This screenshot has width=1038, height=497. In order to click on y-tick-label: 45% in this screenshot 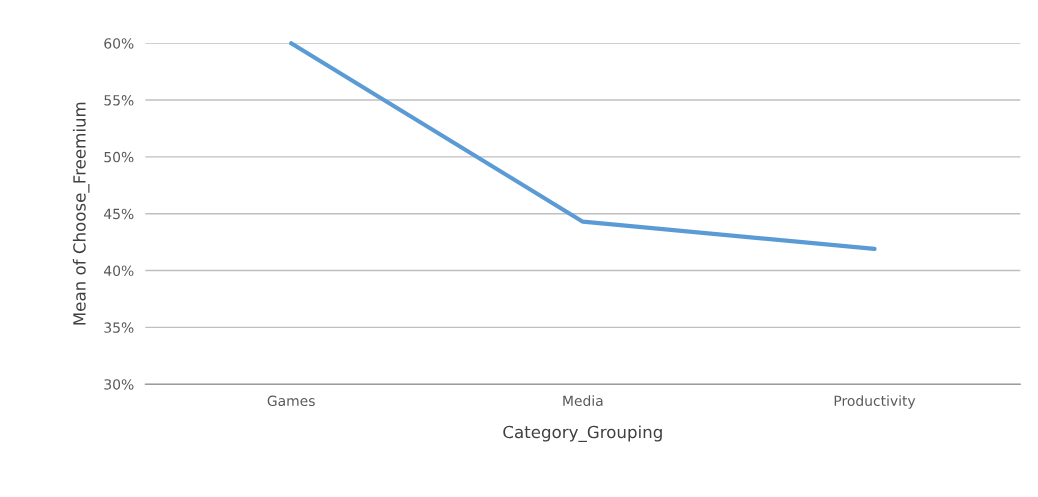, I will do `click(119, 214)`.